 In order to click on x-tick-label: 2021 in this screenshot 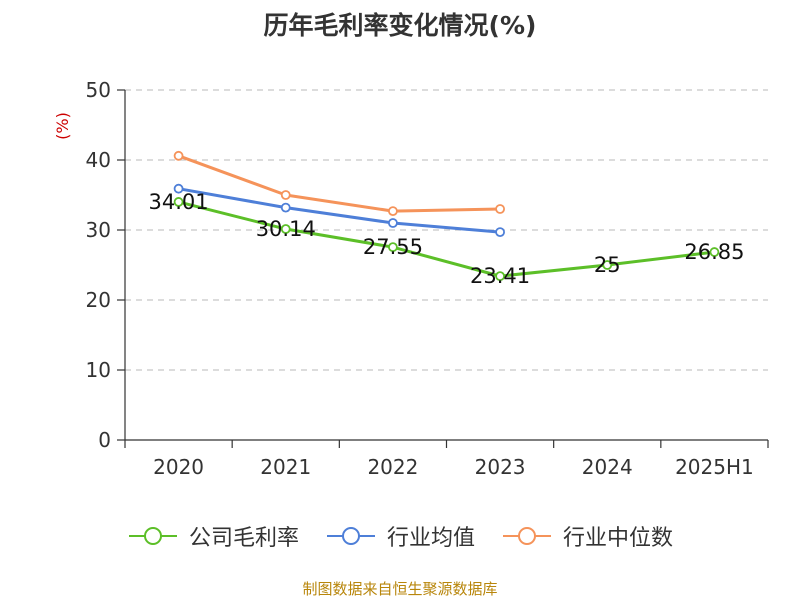, I will do `click(285, 467)`.